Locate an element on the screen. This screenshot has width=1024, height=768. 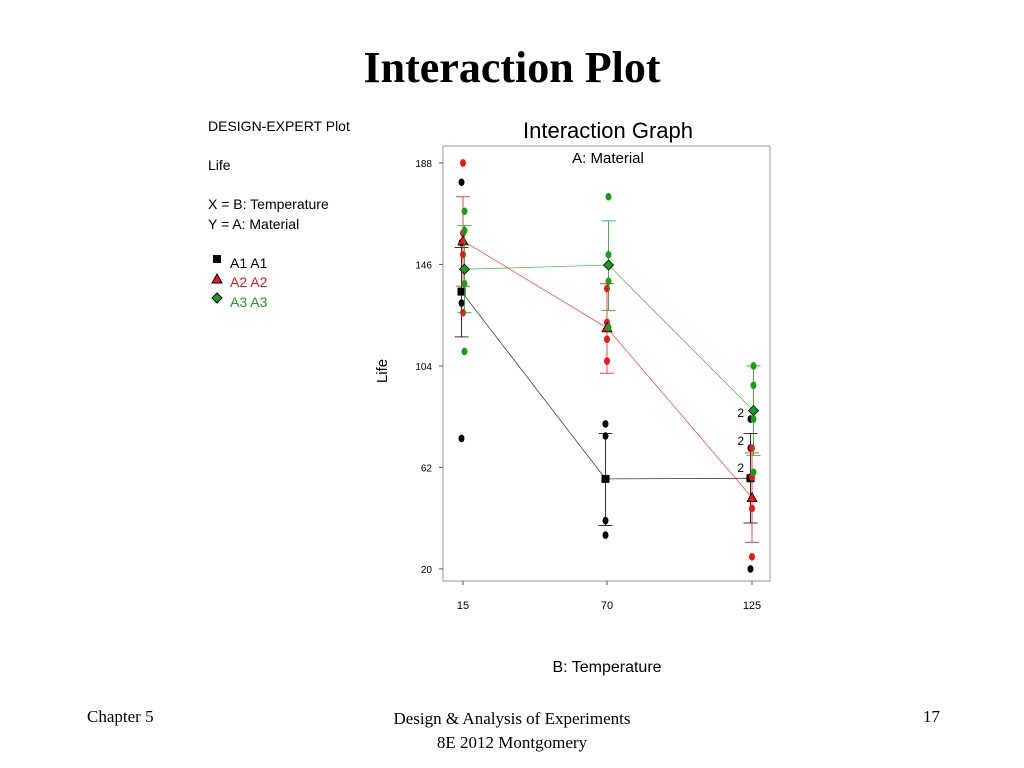
triangle-marker-icon is located at coordinates (219, 281).